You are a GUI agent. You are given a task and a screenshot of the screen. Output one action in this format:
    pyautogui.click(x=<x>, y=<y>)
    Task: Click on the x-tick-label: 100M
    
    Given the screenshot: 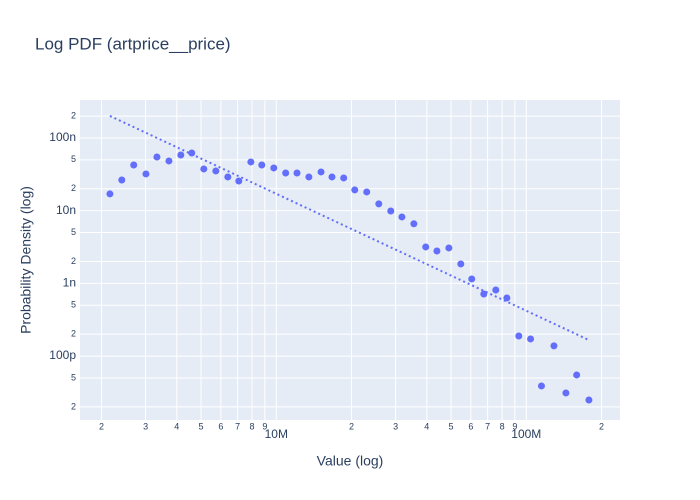 What is the action you would take?
    pyautogui.click(x=526, y=434)
    